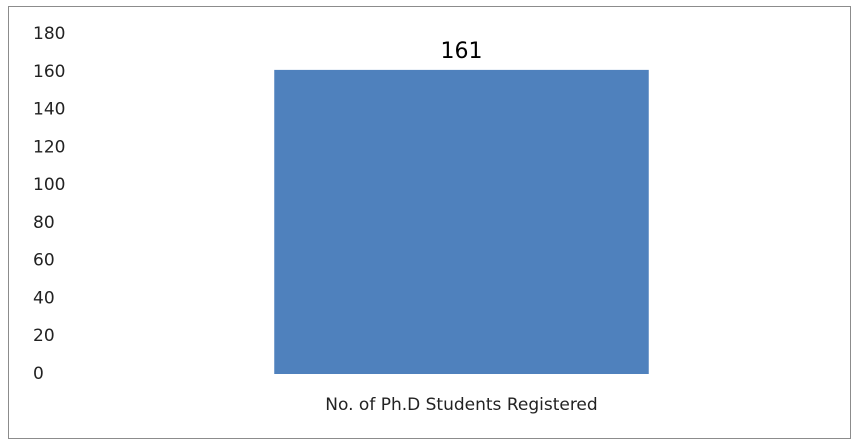 The height and width of the screenshot is (441, 852). What do you see at coordinates (49, 34) in the screenshot?
I see `y-tick-label: 180` at bounding box center [49, 34].